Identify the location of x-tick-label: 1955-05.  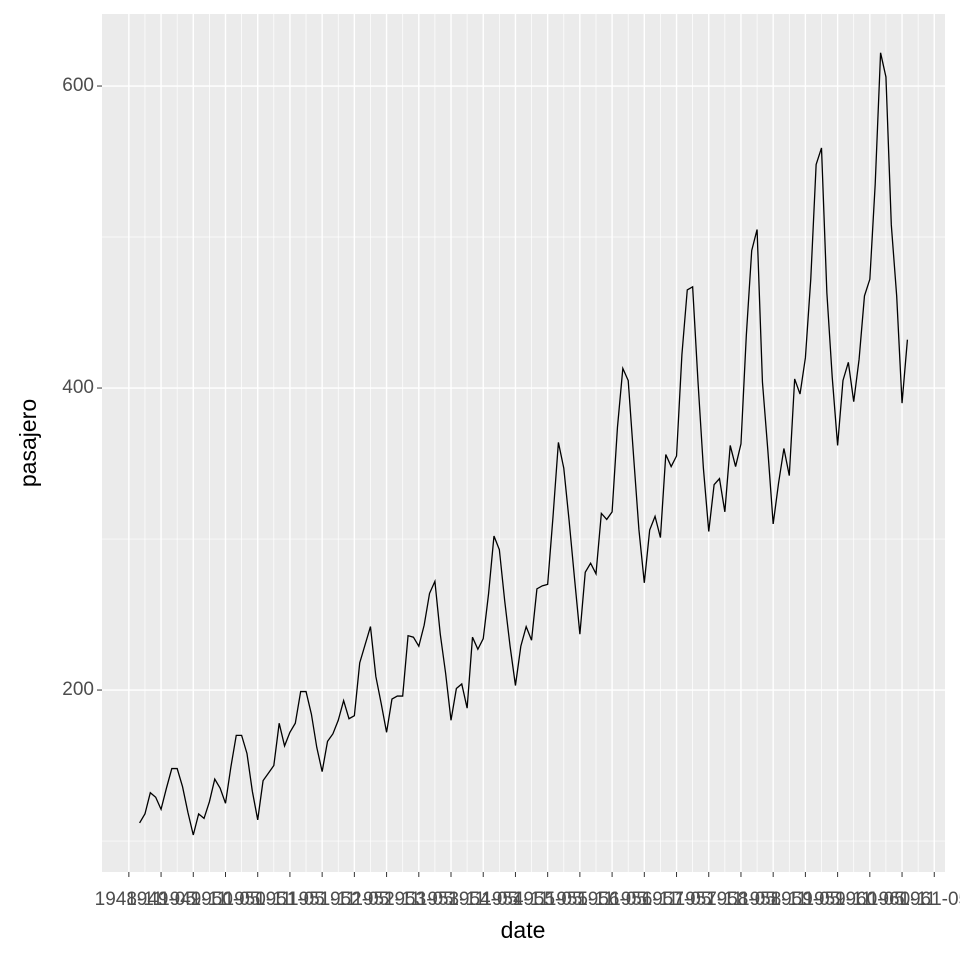
(548, 899).